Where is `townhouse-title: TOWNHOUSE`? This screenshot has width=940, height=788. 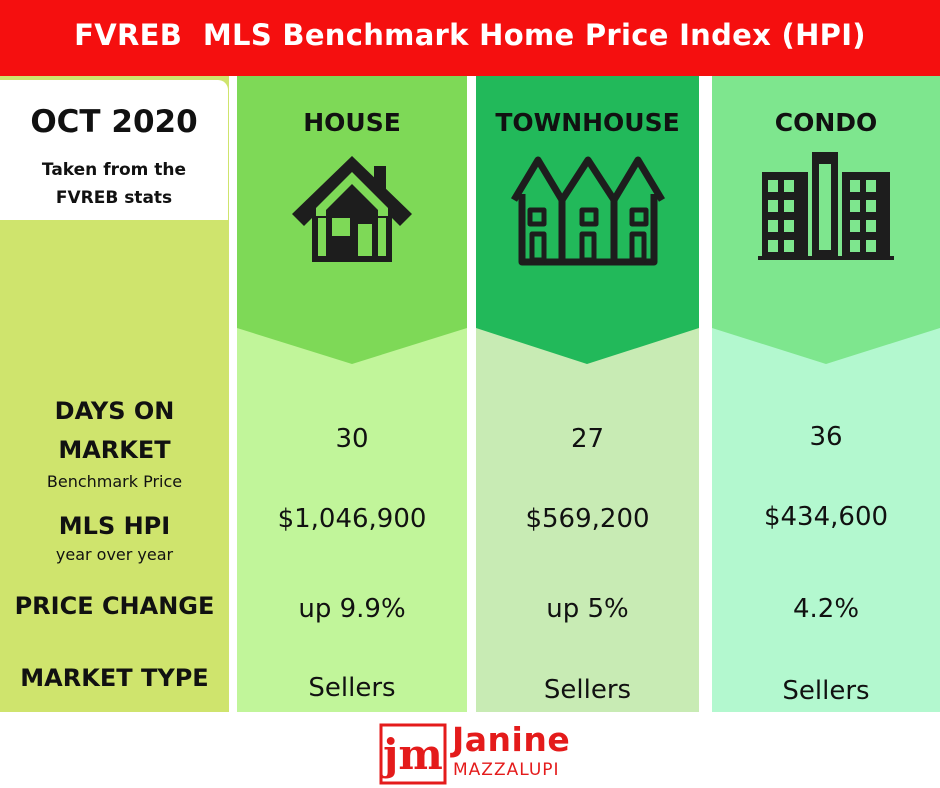
townhouse-title: TOWNHOUSE is located at coordinates (587, 122).